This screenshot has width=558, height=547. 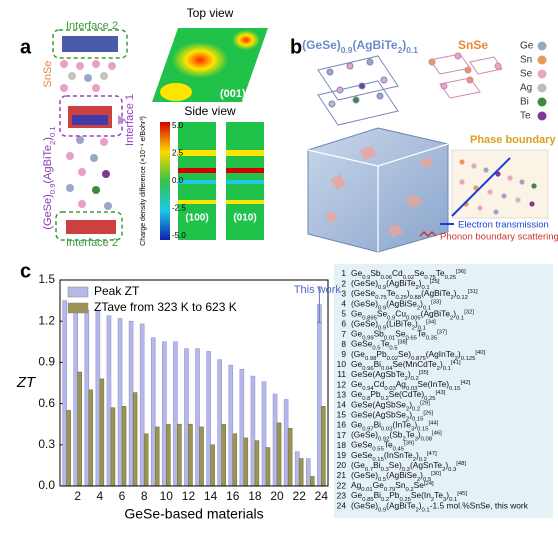 What do you see at coordinates (189, 496) in the screenshot?
I see `x-tick-label: 12` at bounding box center [189, 496].